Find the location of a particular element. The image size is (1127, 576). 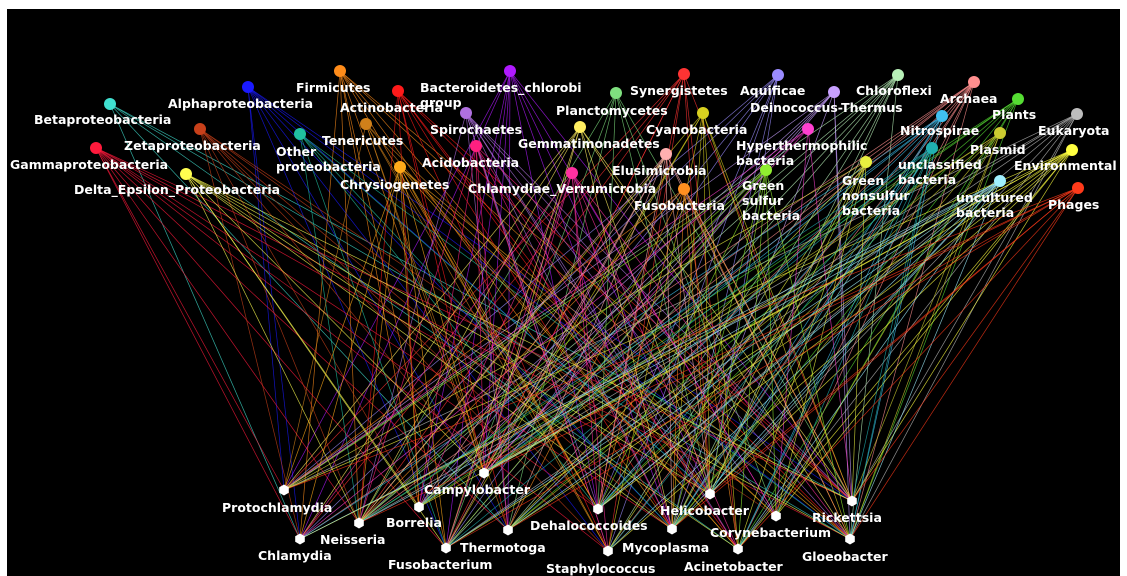

edge-green-nonsulfur-bacteria-acinetobacter is located at coordinates (802, 355).